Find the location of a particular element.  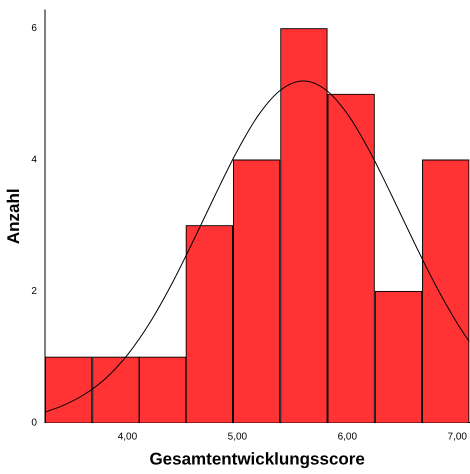

y-axis-title: Anzahl is located at coordinates (13, 216).